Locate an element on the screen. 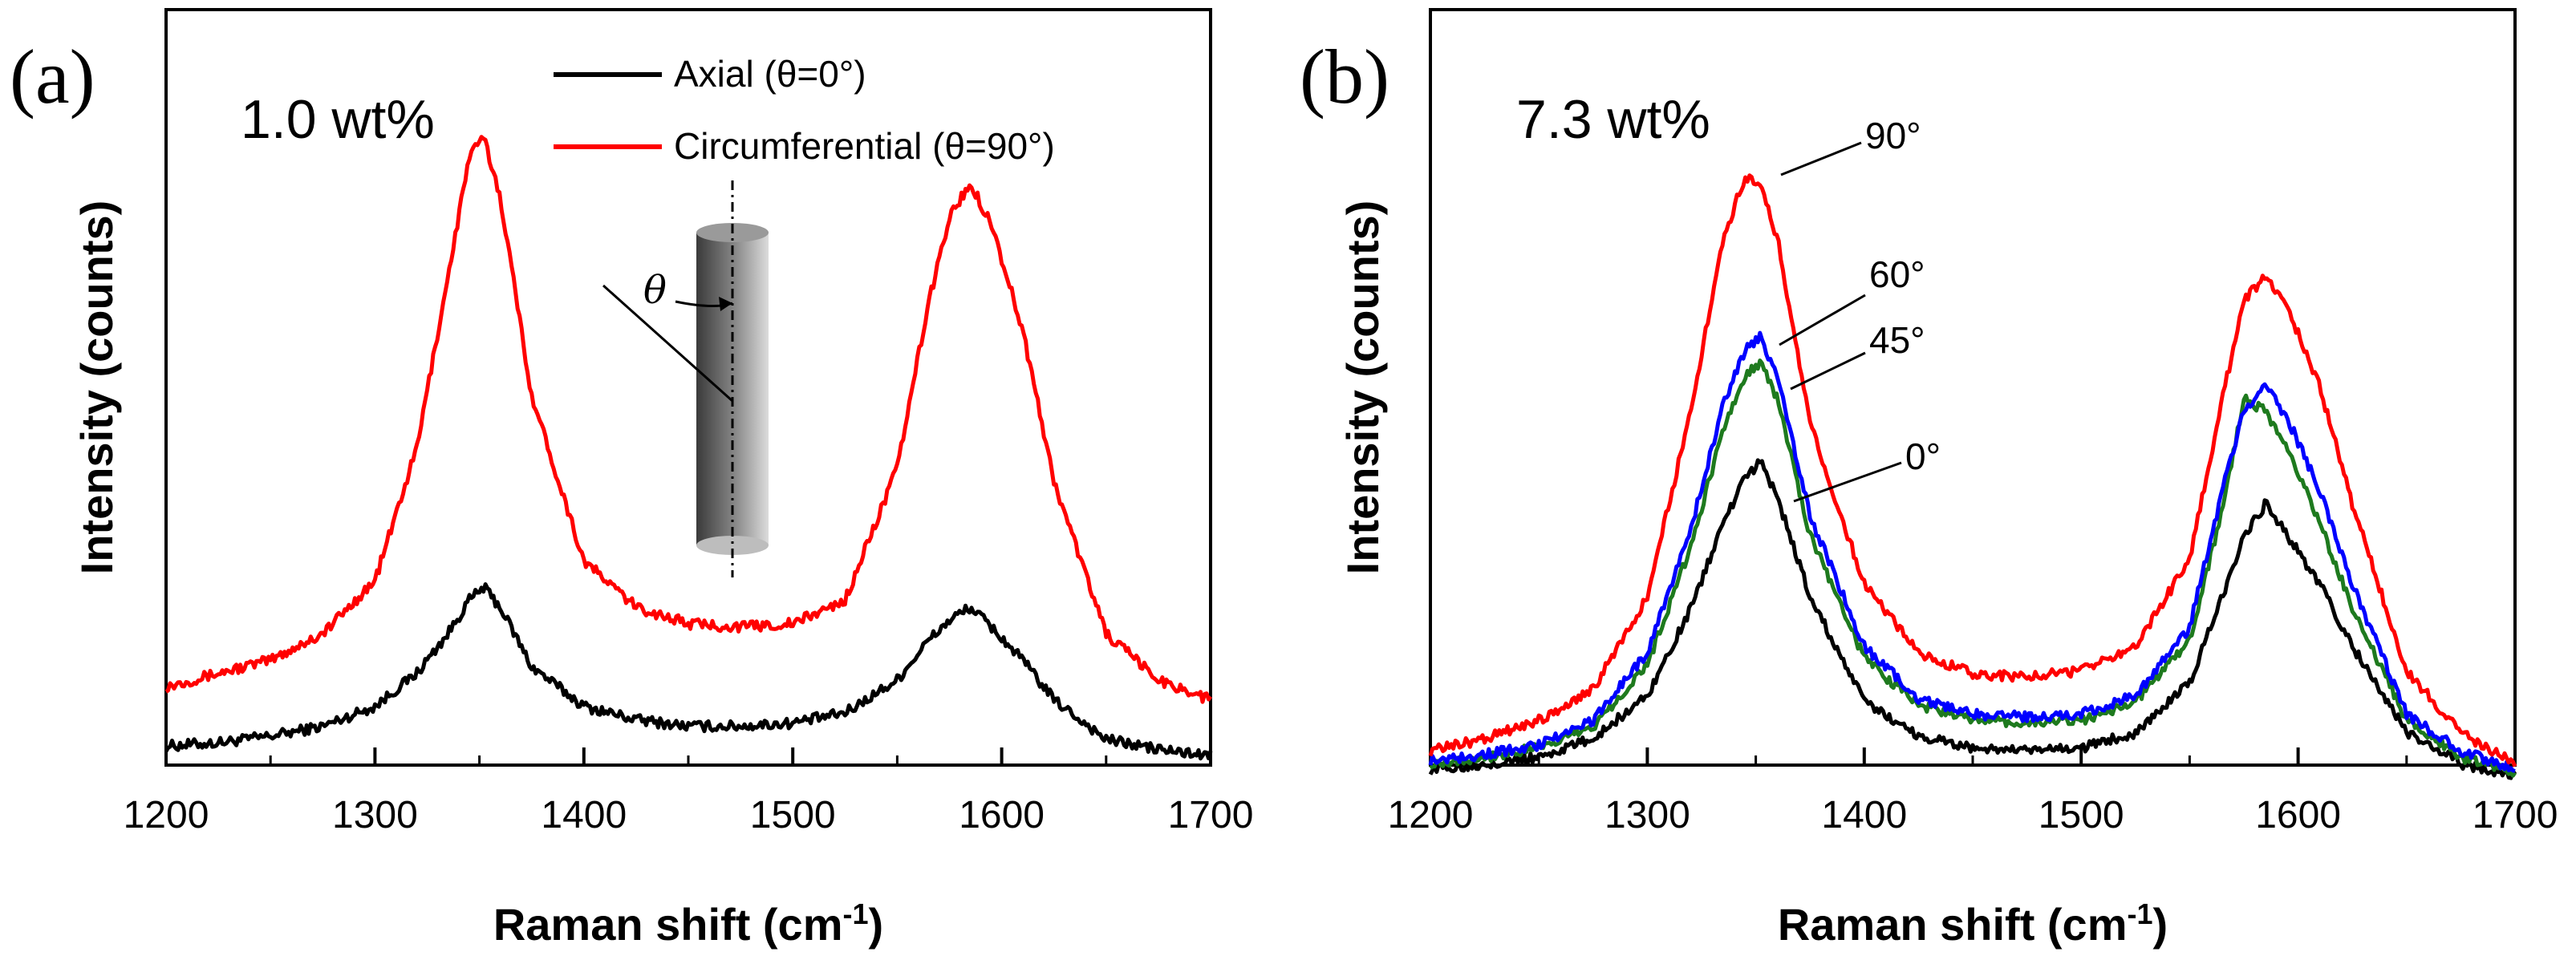  angle-label-0: 0° is located at coordinates (1923, 456).